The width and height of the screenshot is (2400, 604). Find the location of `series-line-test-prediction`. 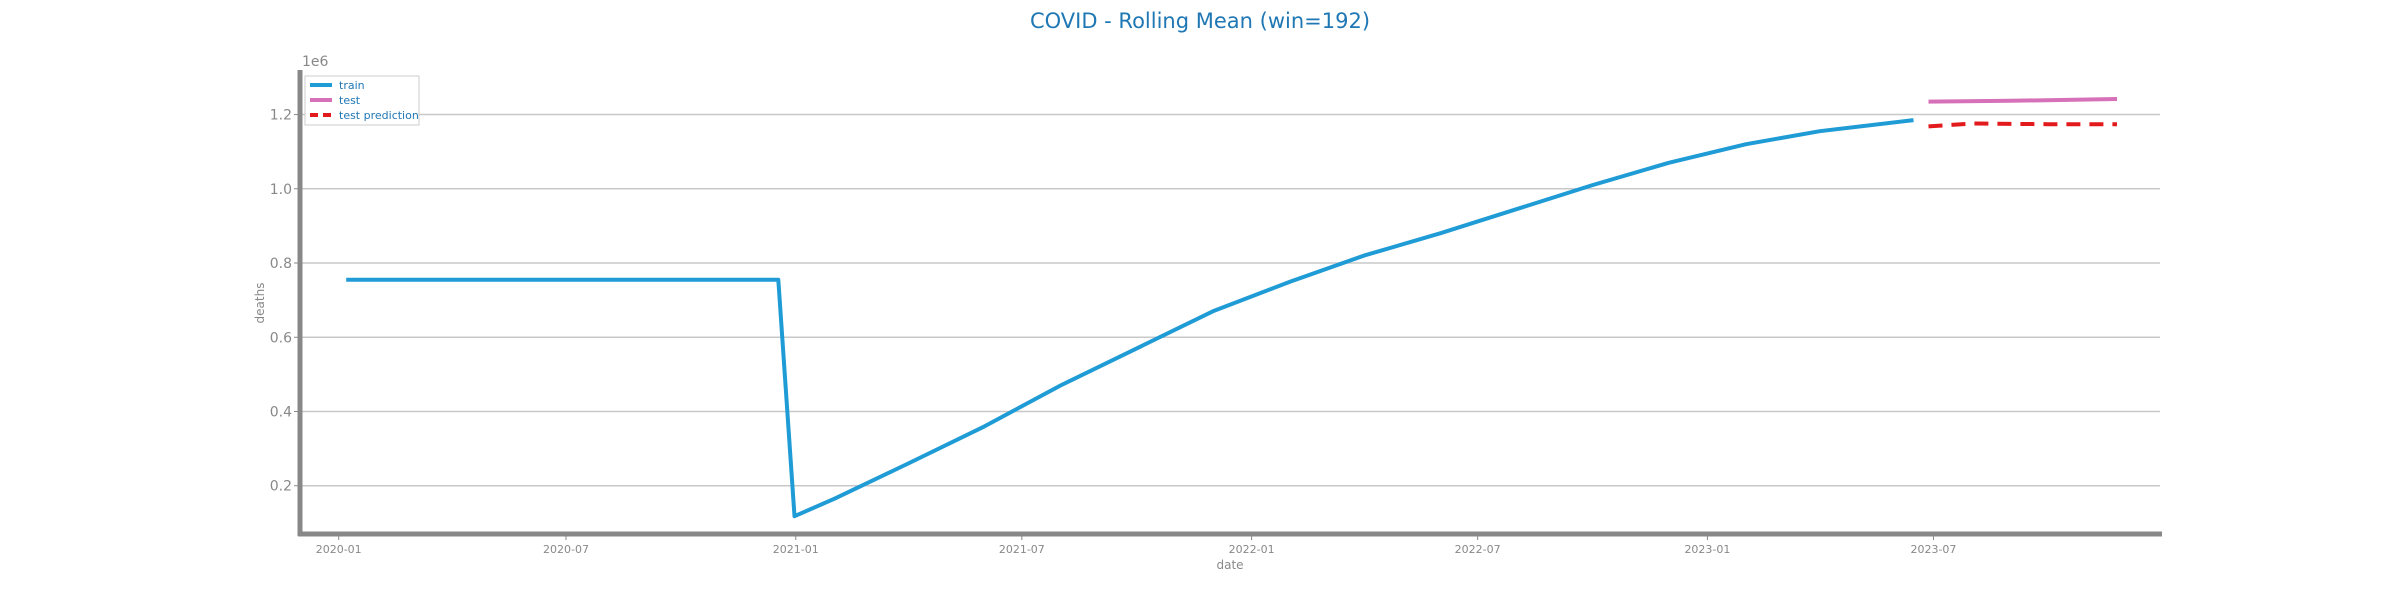

series-line-test-prediction is located at coordinates (2022, 125).